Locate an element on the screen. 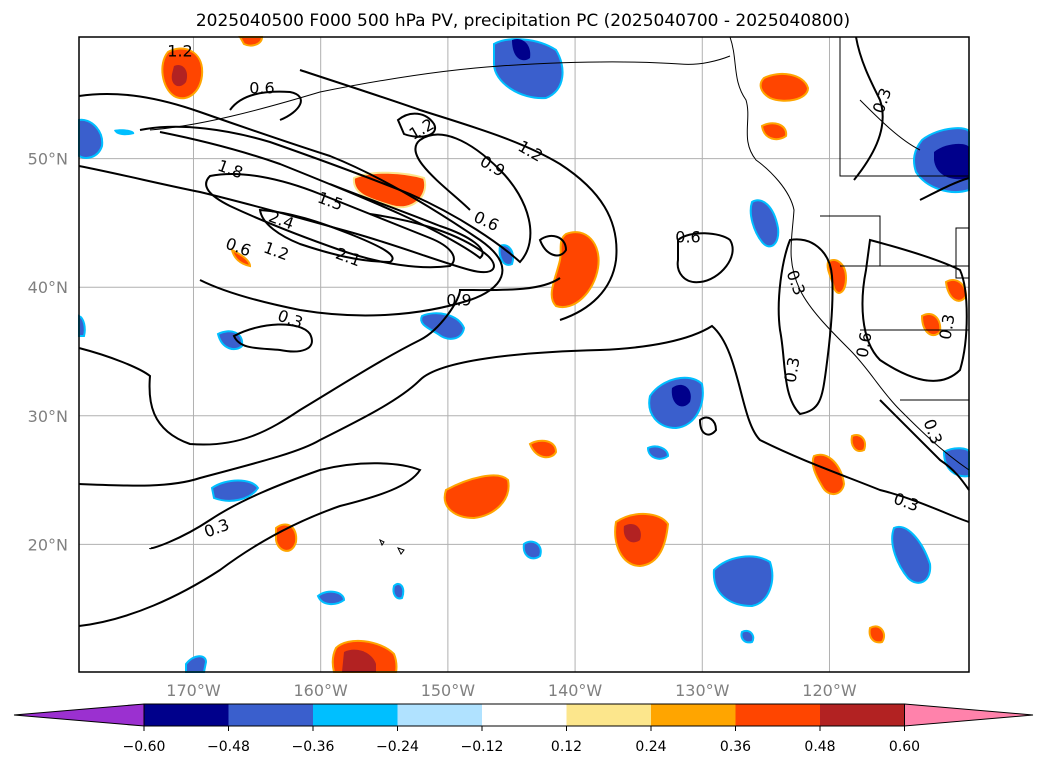 This screenshot has width=1047, height=765. colorbar-tick-label: 0.12 is located at coordinates (566, 747).